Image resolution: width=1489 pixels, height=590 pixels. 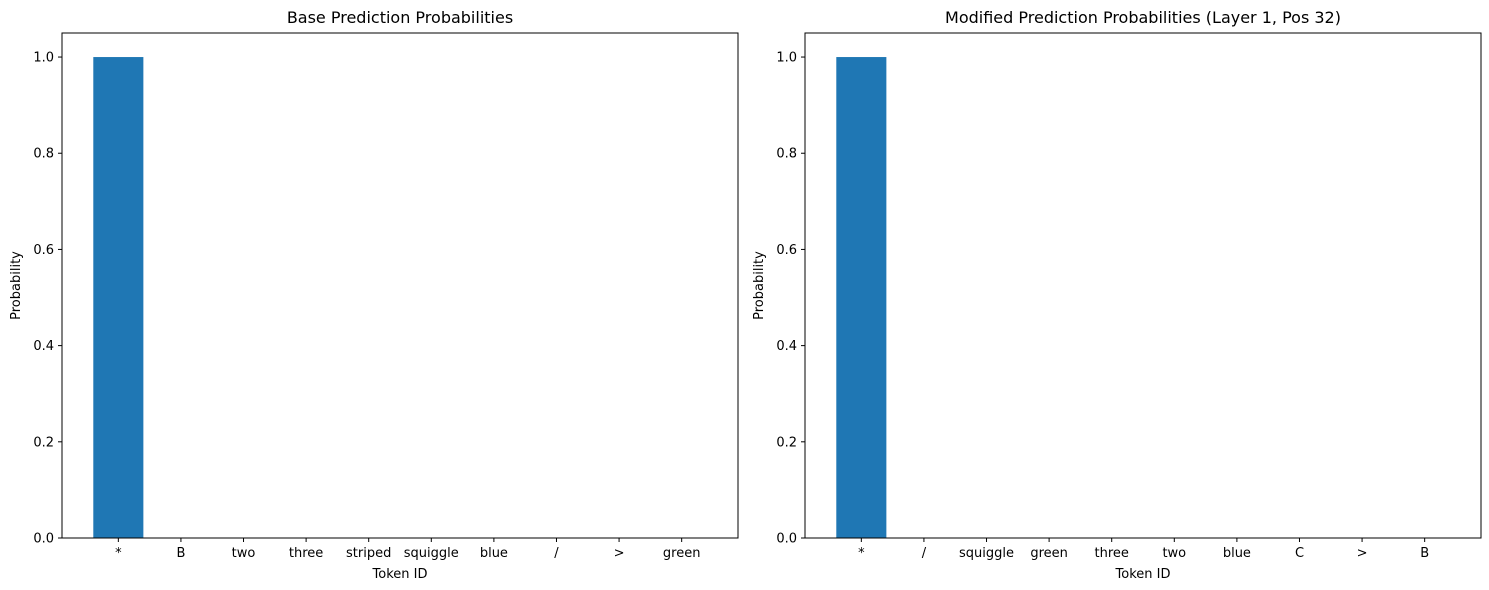 What do you see at coordinates (1299, 553) in the screenshot?
I see `x-tick-label: C` at bounding box center [1299, 553].